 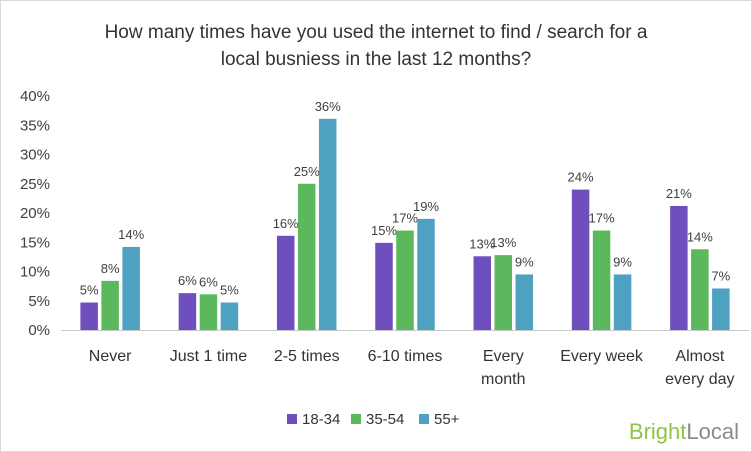 What do you see at coordinates (35, 125) in the screenshot?
I see `y-tick-label: 35%` at bounding box center [35, 125].